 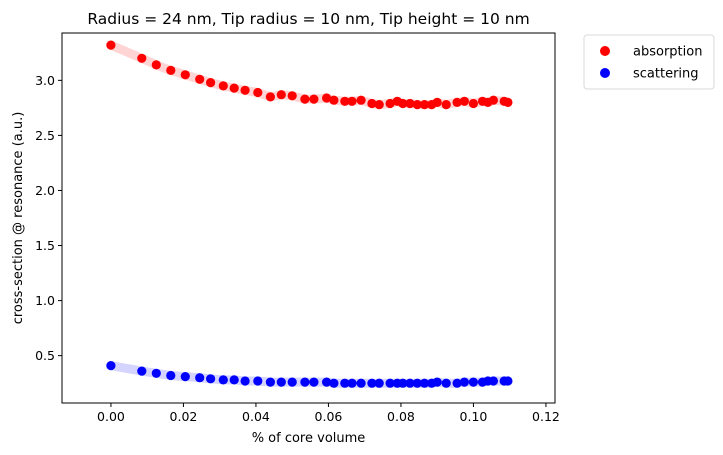 I want to click on x-tick-label: 0.06, so click(x=329, y=416).